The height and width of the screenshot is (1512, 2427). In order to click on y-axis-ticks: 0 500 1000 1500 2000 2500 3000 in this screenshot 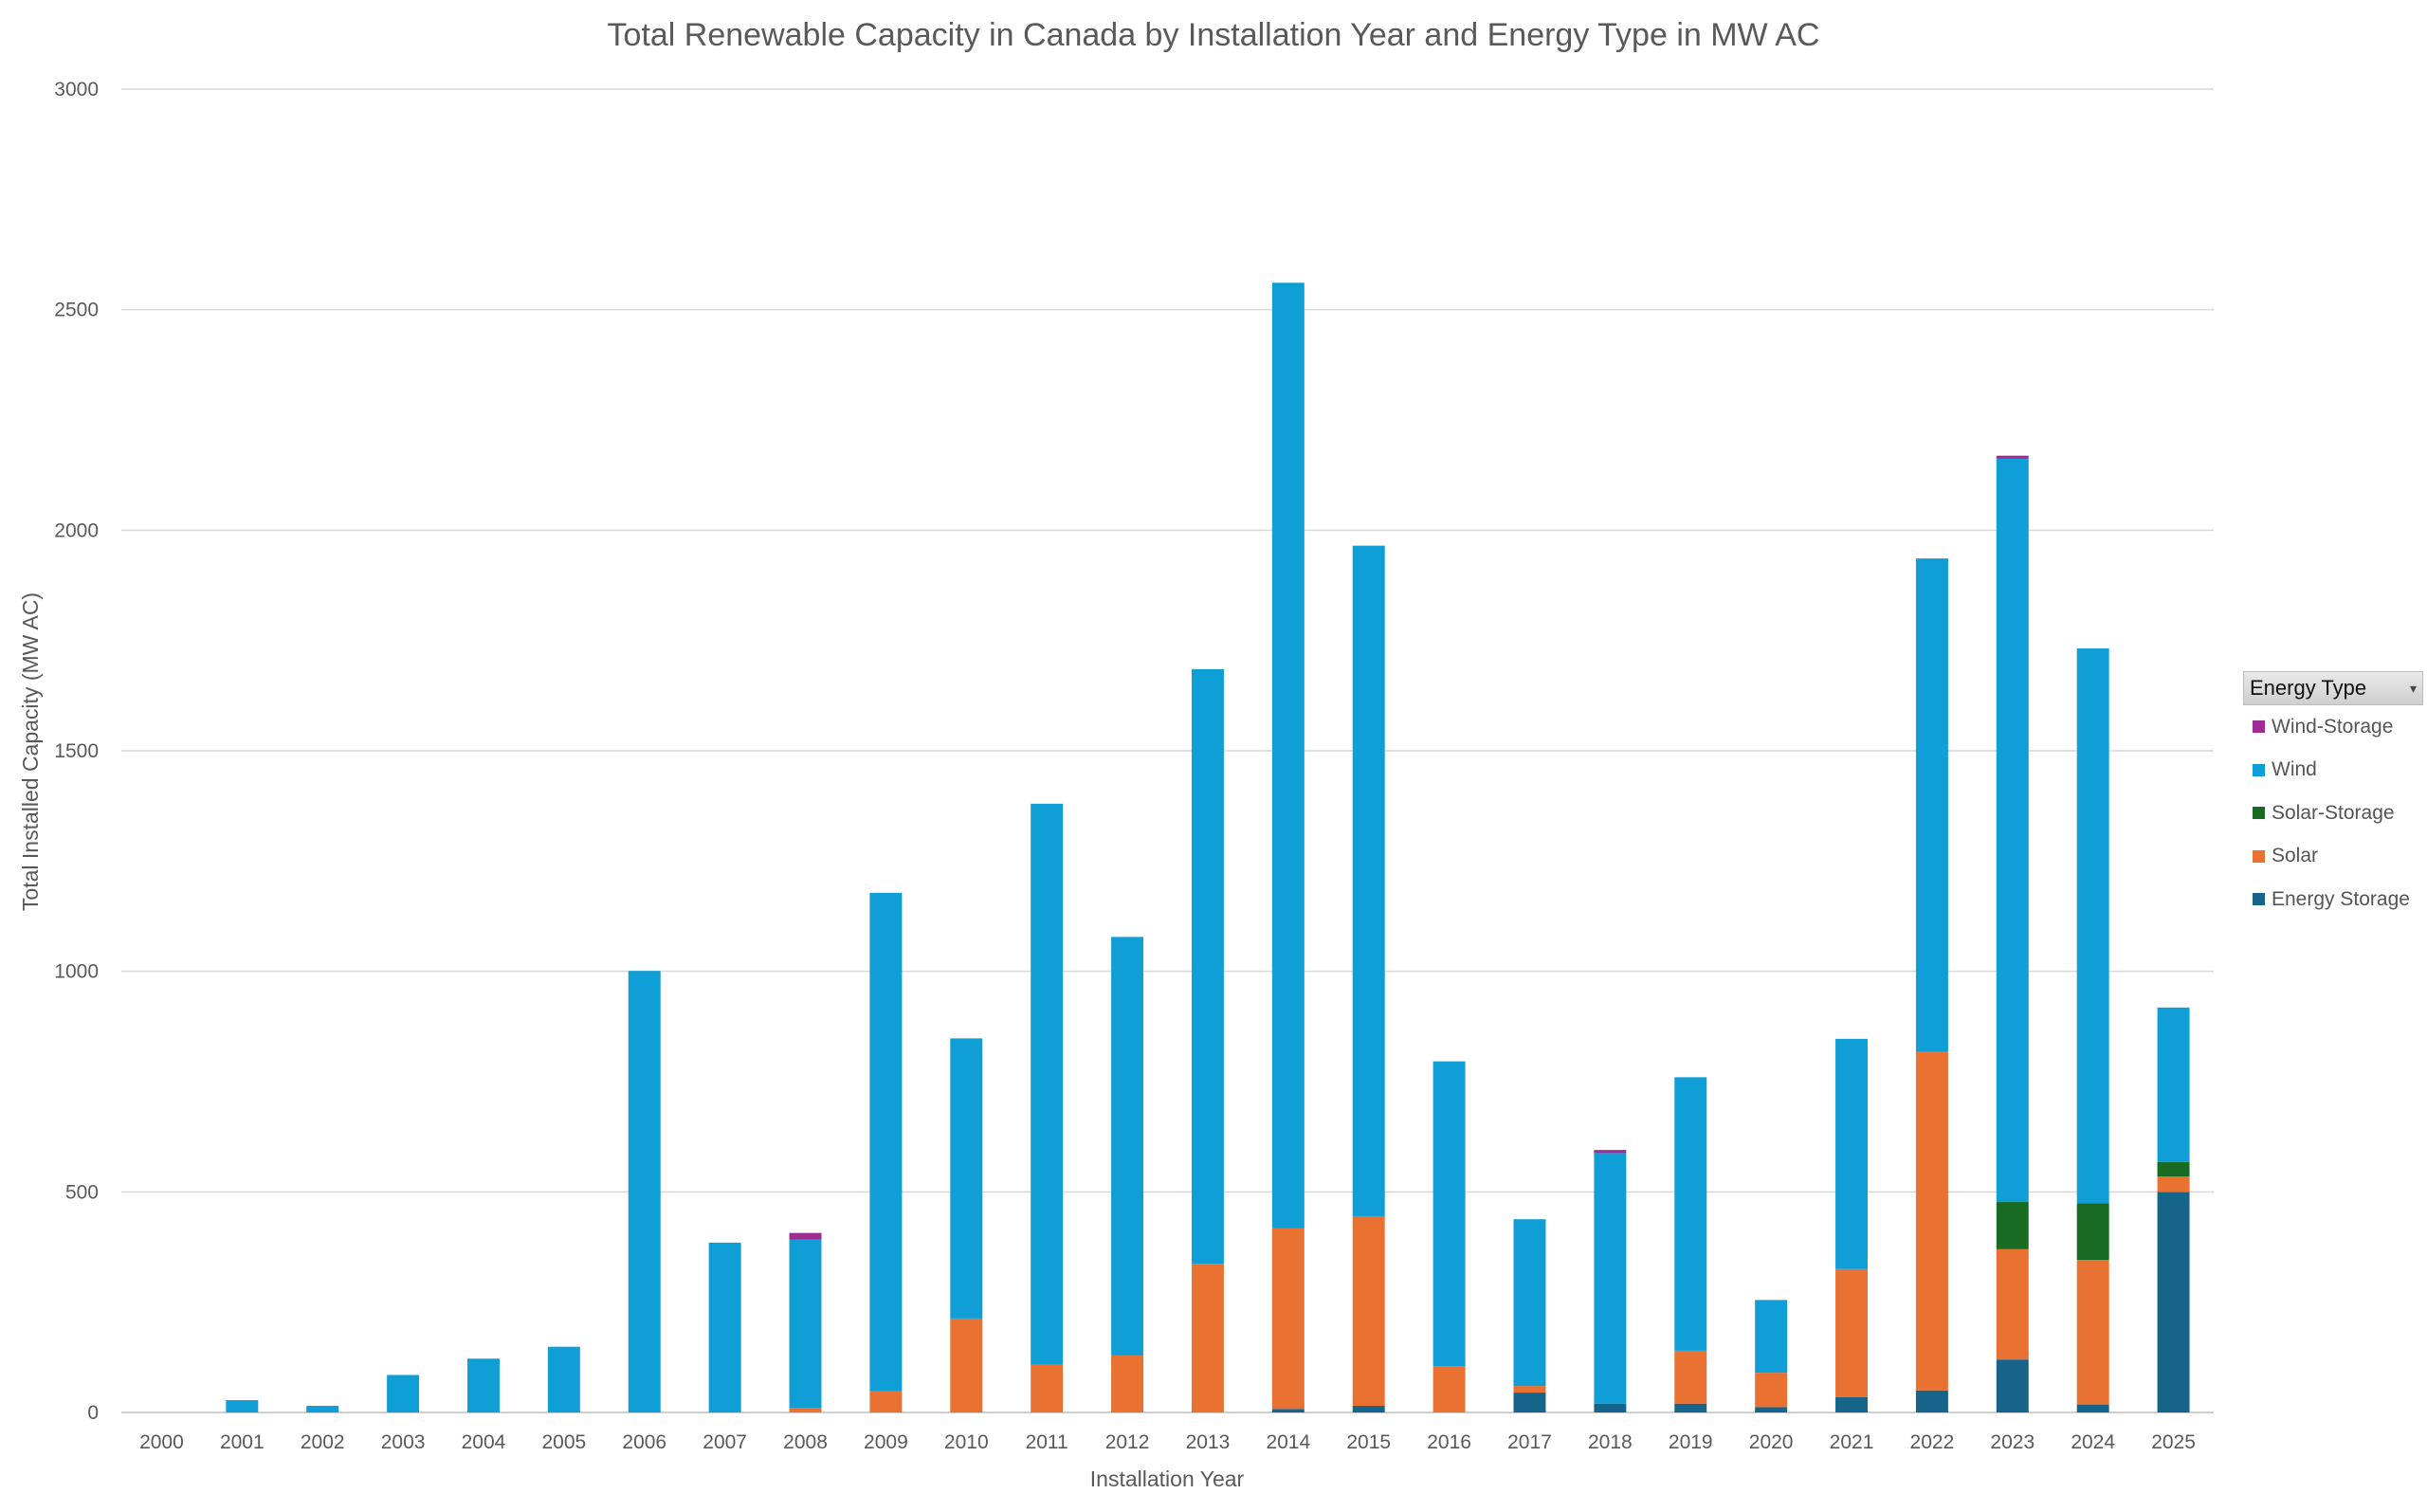, I will do `click(76, 752)`.